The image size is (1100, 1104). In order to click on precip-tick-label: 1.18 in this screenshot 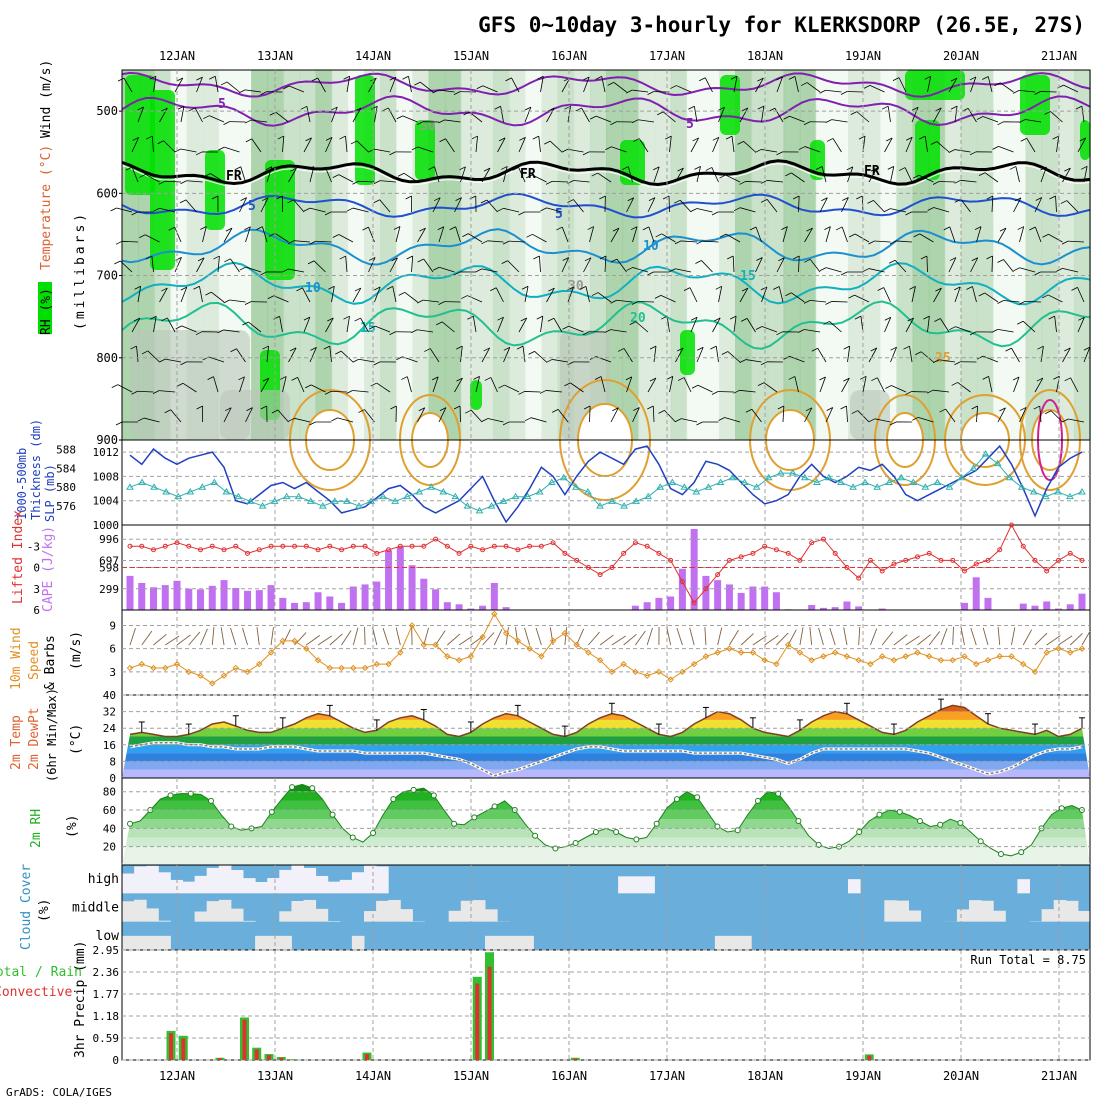, I will do `click(106, 1016)`.